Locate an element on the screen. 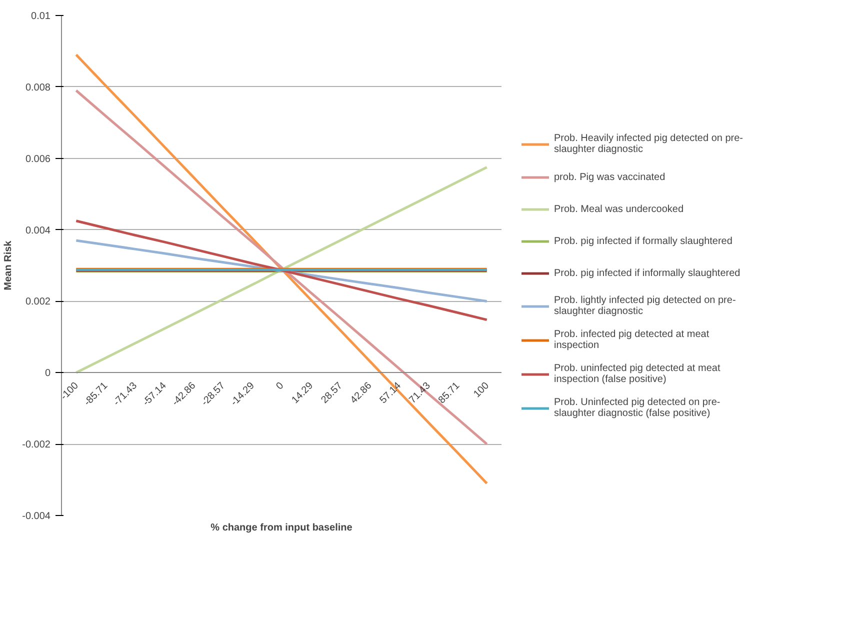 This screenshot has width=845, height=621. legend-label: Prob. pig infected if formally slaughtered is located at coordinates (643, 241).